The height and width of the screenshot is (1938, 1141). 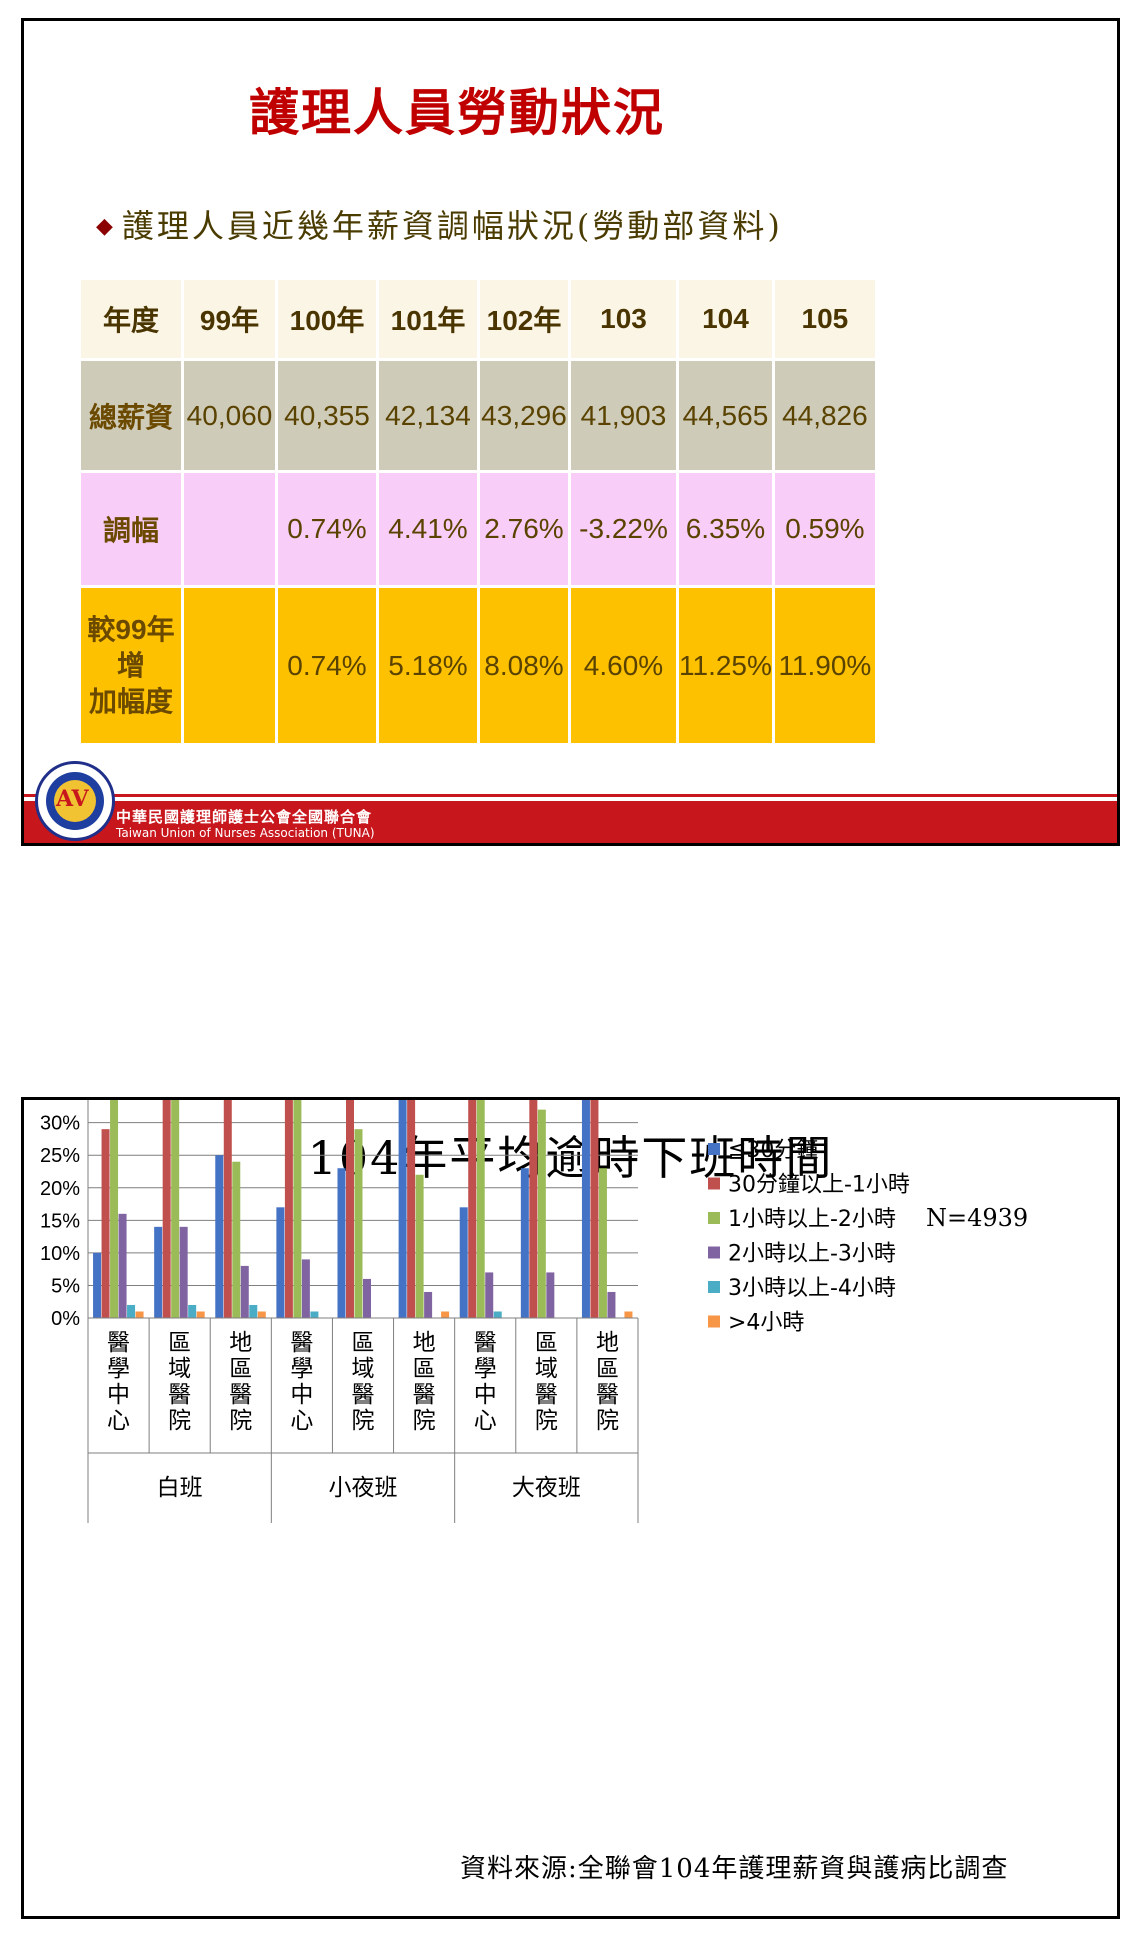 I want to click on table-cell: 44,565, so click(x=725, y=415).